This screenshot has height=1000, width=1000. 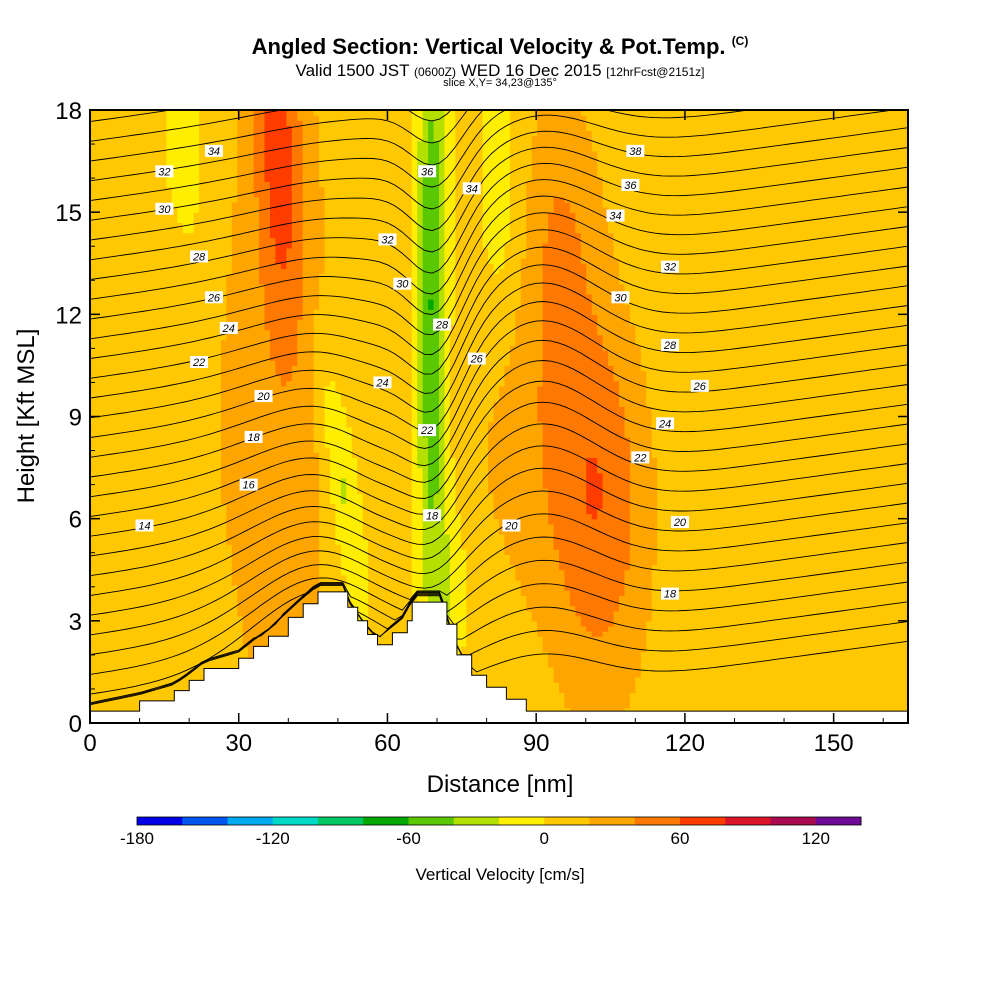 What do you see at coordinates (205, 821) in the screenshot?
I see `colorbar-swatch` at bounding box center [205, 821].